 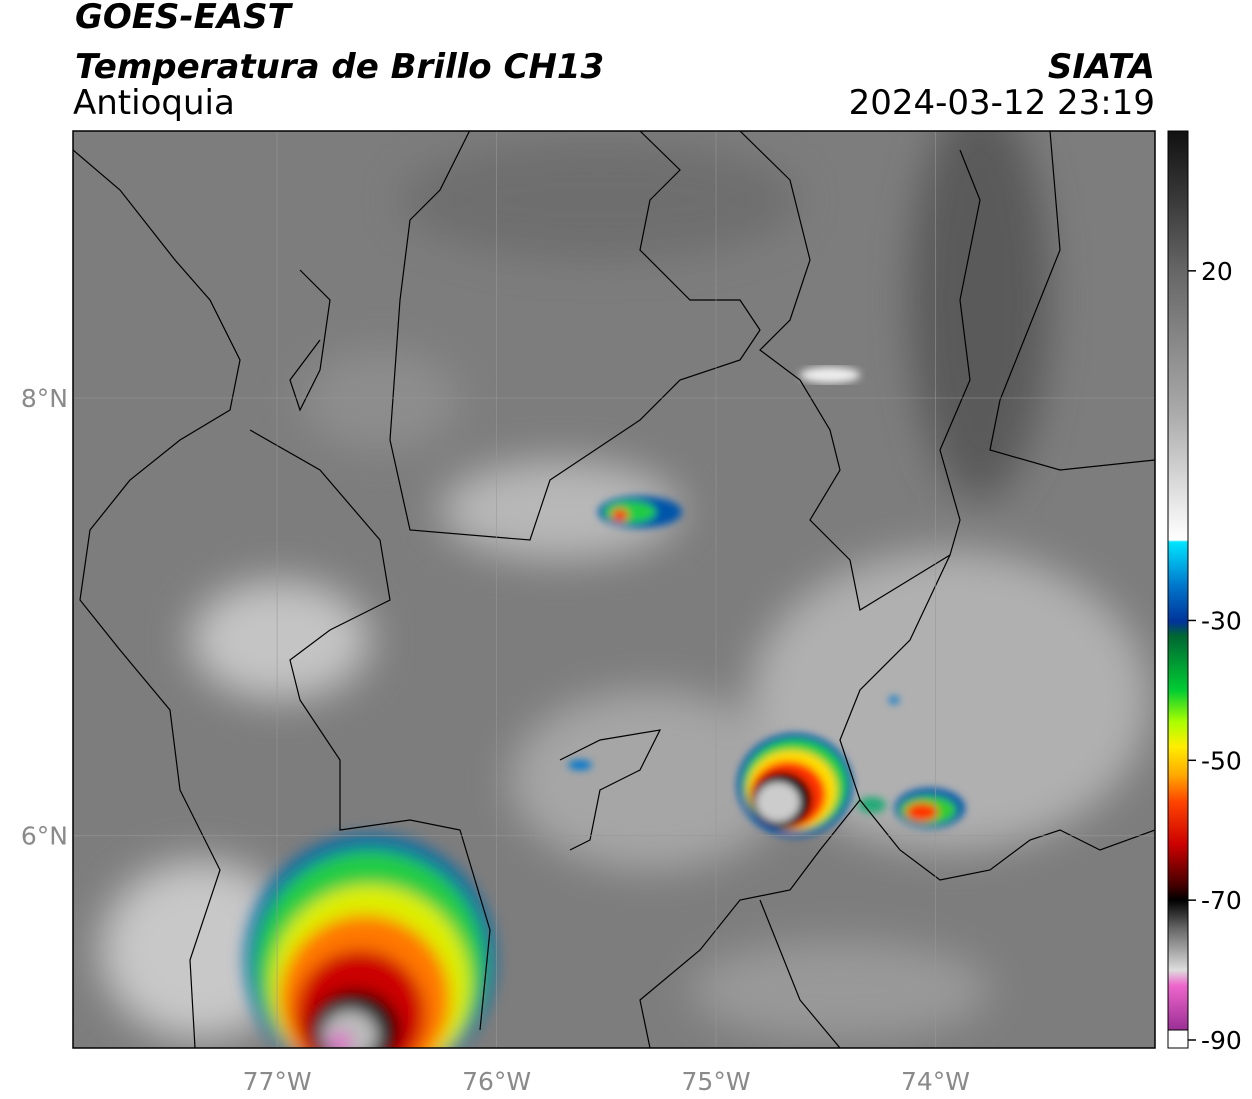 What do you see at coordinates (1221, 760) in the screenshot?
I see `colorbar-tick-label: -50` at bounding box center [1221, 760].